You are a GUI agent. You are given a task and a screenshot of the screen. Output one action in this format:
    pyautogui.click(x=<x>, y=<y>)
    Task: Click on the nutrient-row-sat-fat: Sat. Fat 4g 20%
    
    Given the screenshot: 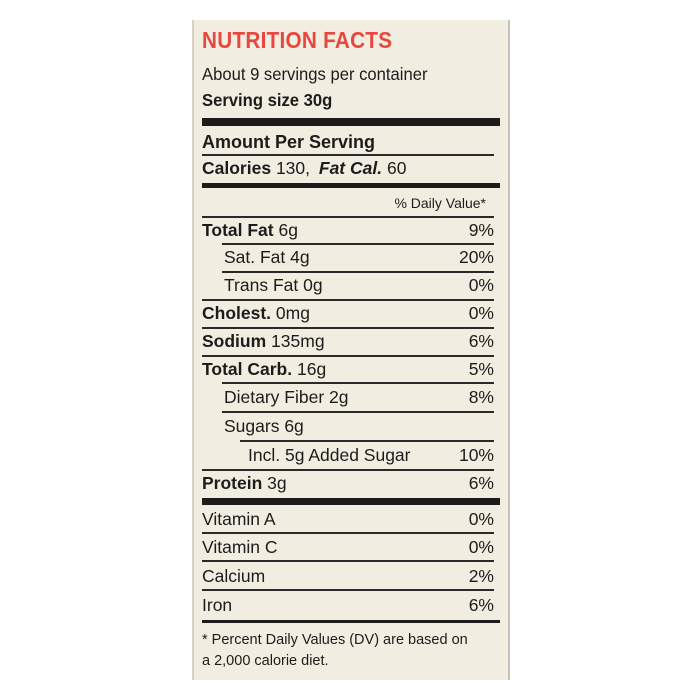 What is the action you would take?
    pyautogui.click(x=359, y=257)
    